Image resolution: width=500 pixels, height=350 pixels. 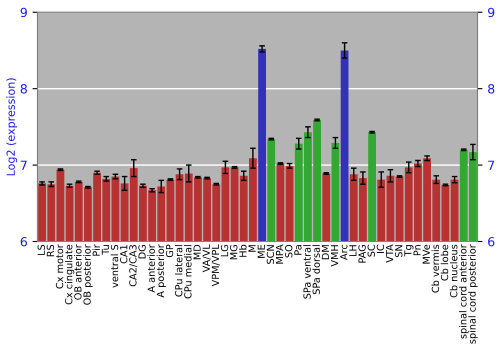 What do you see at coordinates (491, 13) in the screenshot?
I see `y2-tick-label: 9` at bounding box center [491, 13].